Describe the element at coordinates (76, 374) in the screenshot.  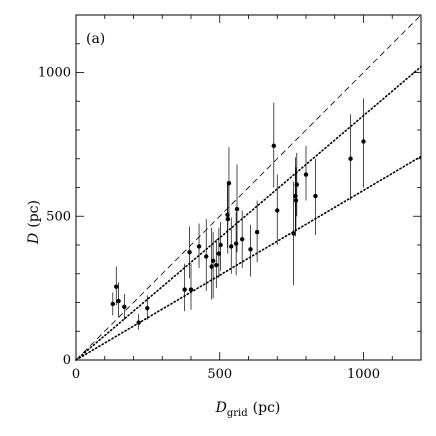
I see `x-tick-label-0: 0` at that location.